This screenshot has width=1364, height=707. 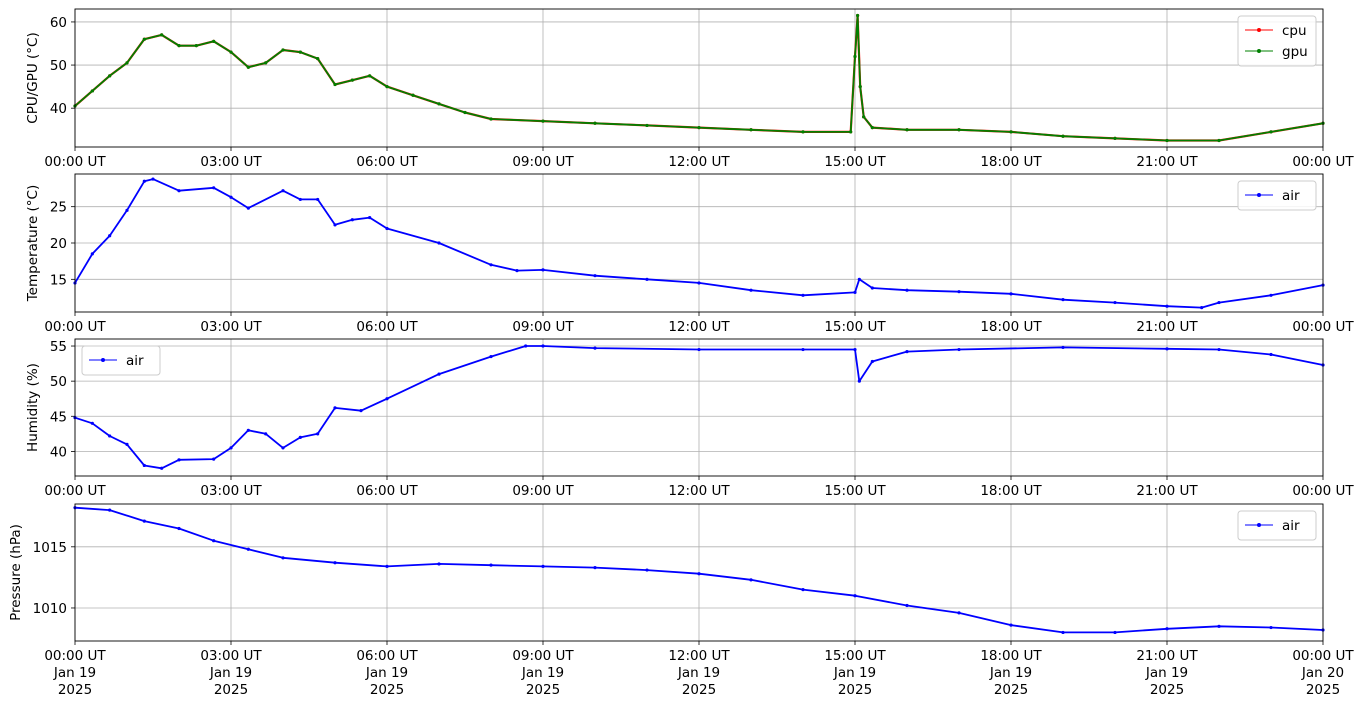 What do you see at coordinates (58, 23) in the screenshot?
I see `y-tick-label: 60` at bounding box center [58, 23].